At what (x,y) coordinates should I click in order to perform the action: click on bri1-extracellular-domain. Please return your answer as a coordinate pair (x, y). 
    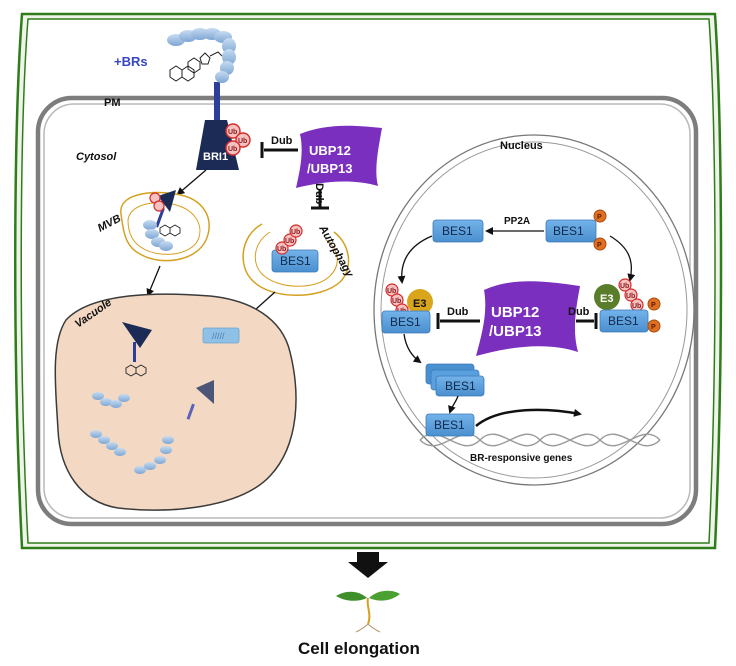
    Looking at the image, I should click on (201, 55).